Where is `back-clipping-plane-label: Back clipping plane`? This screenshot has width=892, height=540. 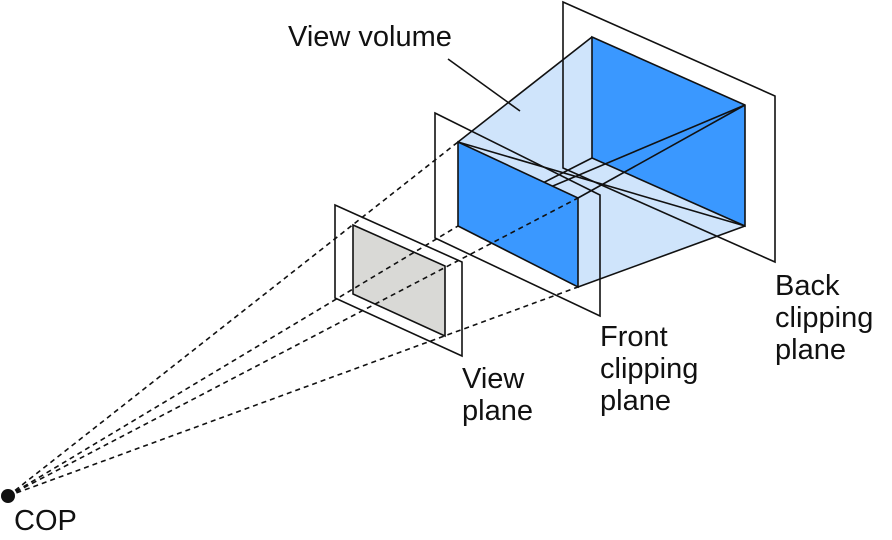
back-clipping-plane-label: Back clipping plane is located at coordinates (824, 318).